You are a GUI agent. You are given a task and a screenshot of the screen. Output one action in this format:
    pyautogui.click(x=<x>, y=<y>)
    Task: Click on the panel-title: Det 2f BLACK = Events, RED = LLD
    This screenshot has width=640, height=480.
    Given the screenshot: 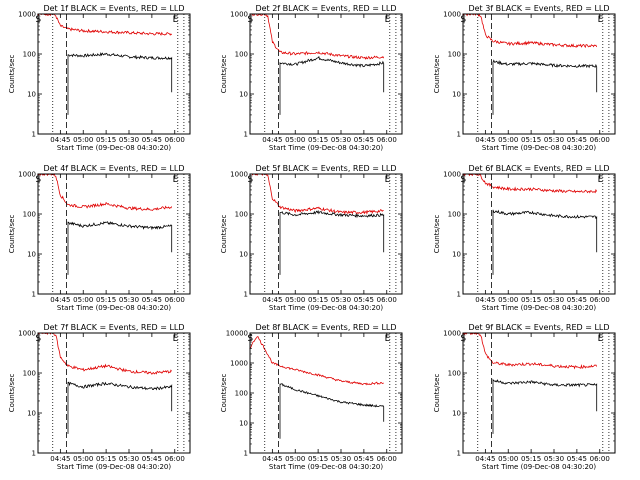 What is the action you would take?
    pyautogui.click(x=325, y=8)
    